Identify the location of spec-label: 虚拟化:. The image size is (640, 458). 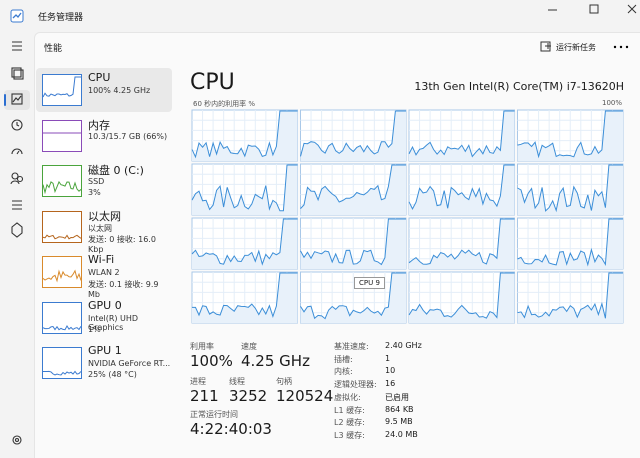
(347, 397).